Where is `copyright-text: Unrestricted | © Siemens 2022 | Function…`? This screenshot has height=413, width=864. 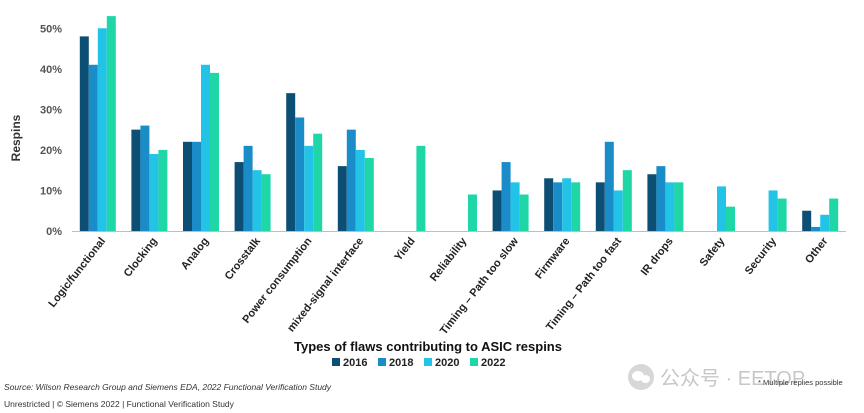 copyright-text: Unrestricted | © Siemens 2022 | Function… is located at coordinates (119, 404).